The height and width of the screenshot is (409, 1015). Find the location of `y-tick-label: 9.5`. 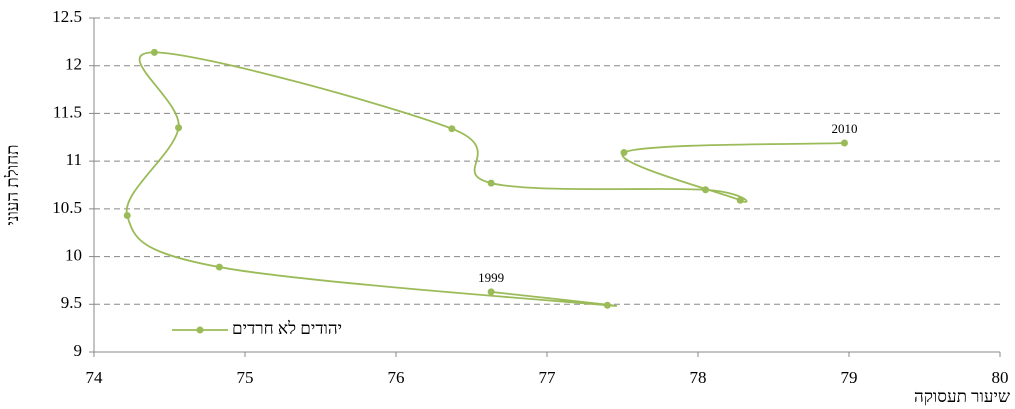

y-tick-label: 9.5 is located at coordinates (71, 302).